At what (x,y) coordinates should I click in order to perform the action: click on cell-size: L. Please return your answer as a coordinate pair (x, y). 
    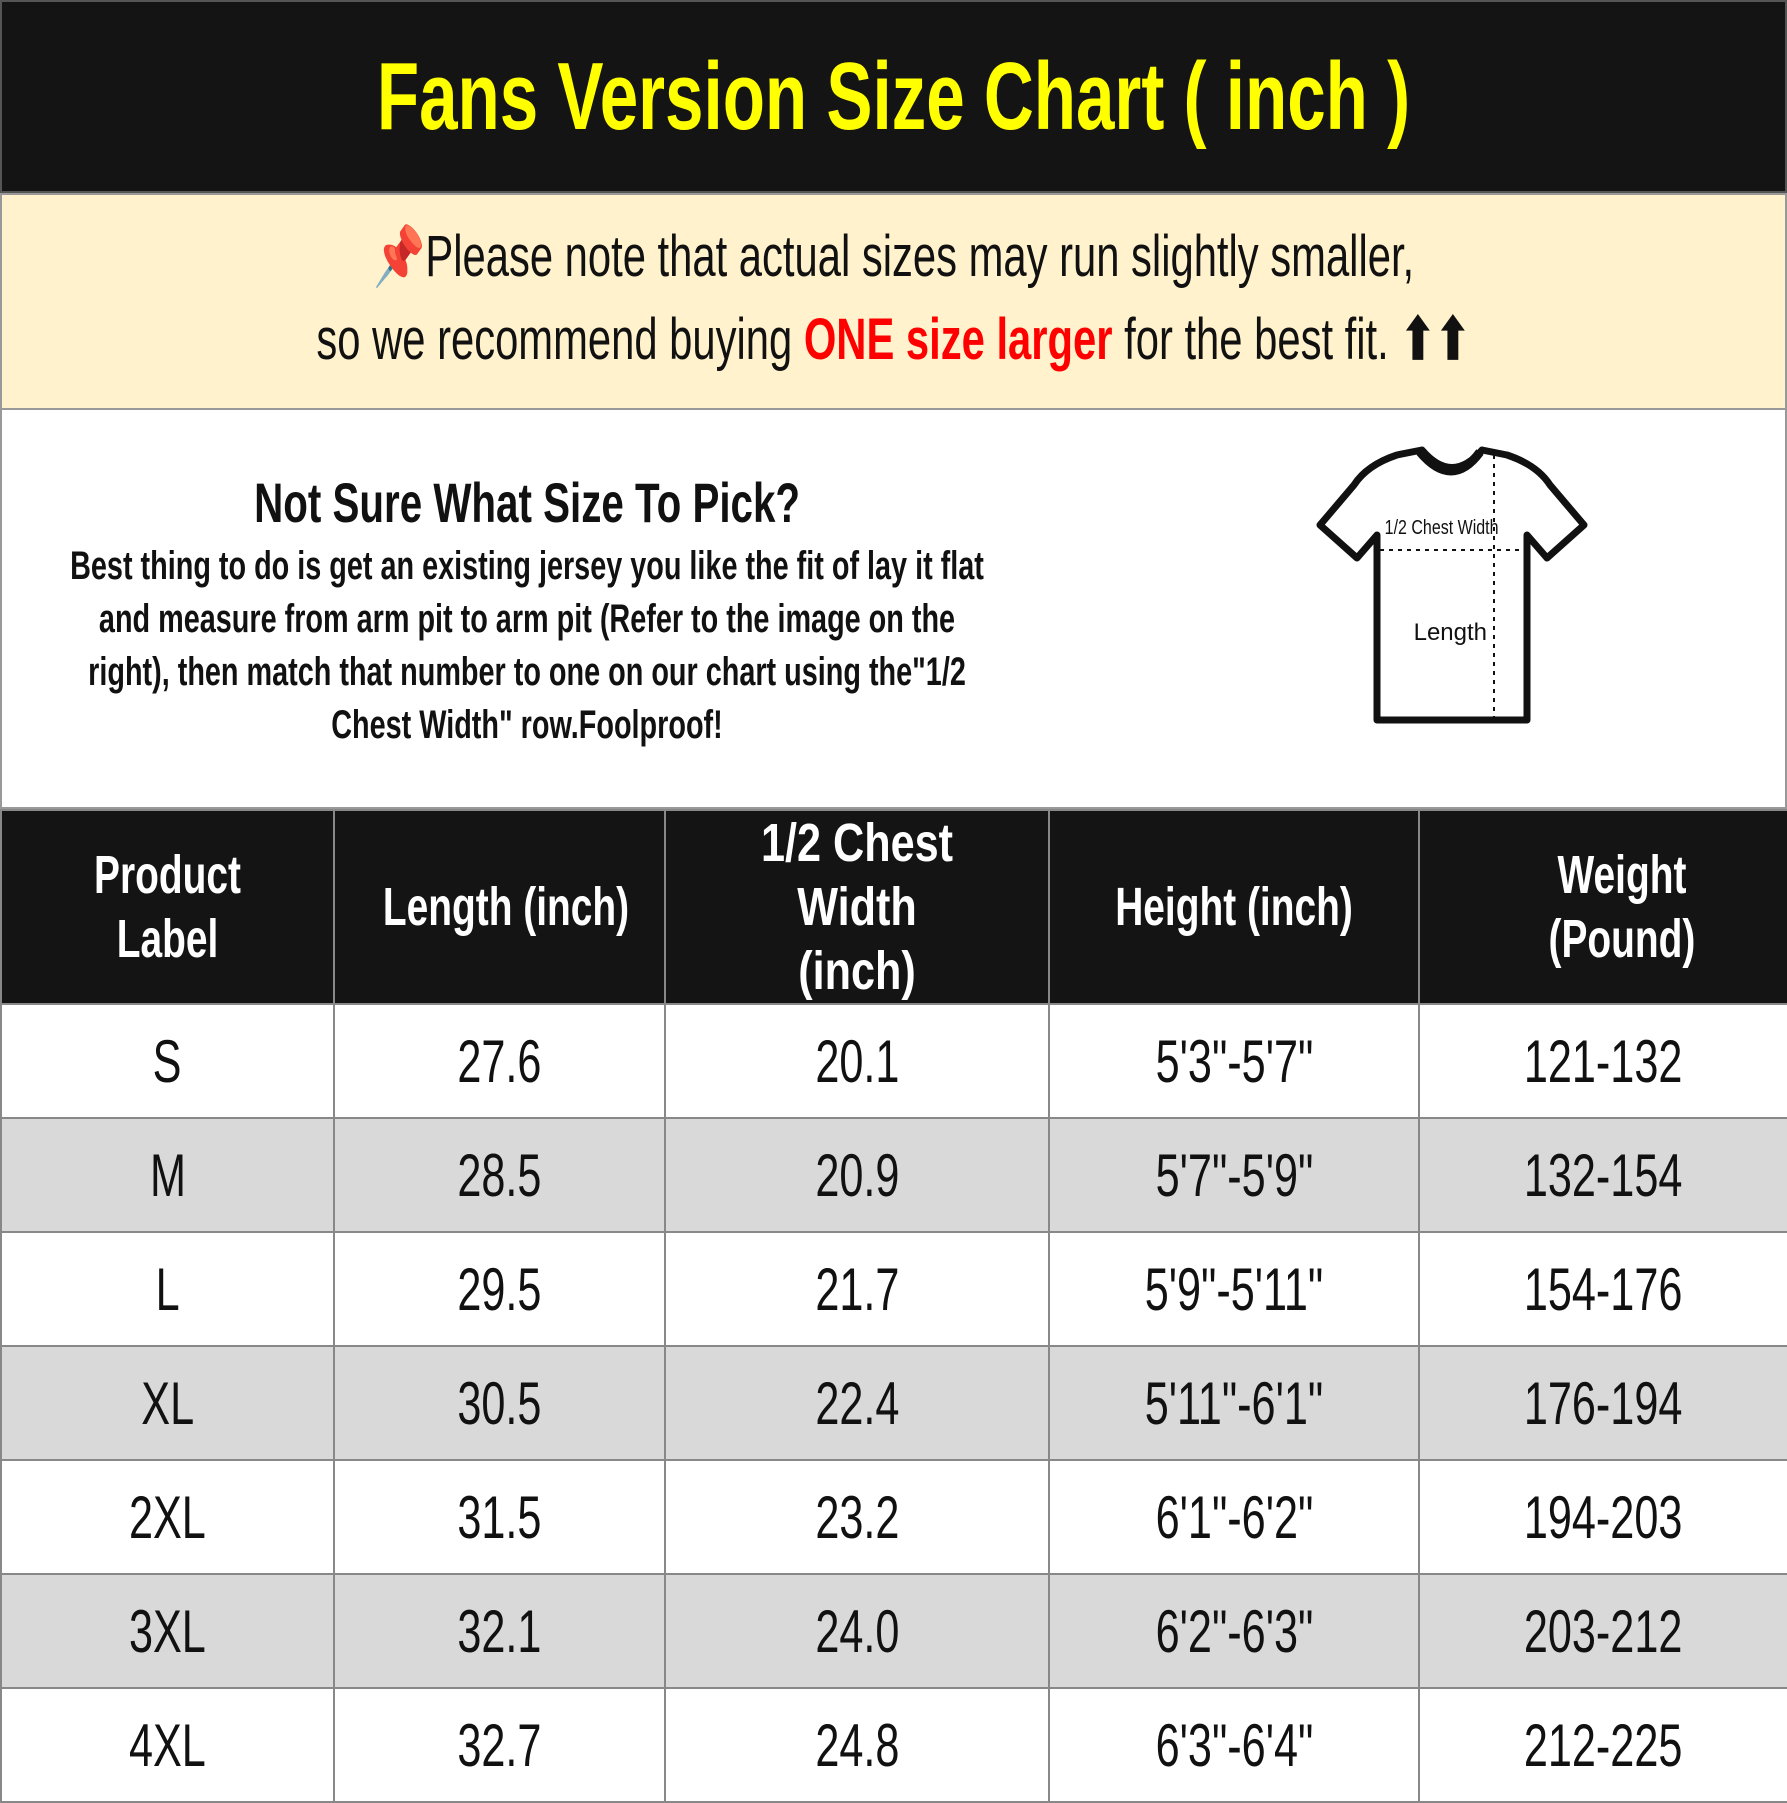
    Looking at the image, I should click on (167, 1289).